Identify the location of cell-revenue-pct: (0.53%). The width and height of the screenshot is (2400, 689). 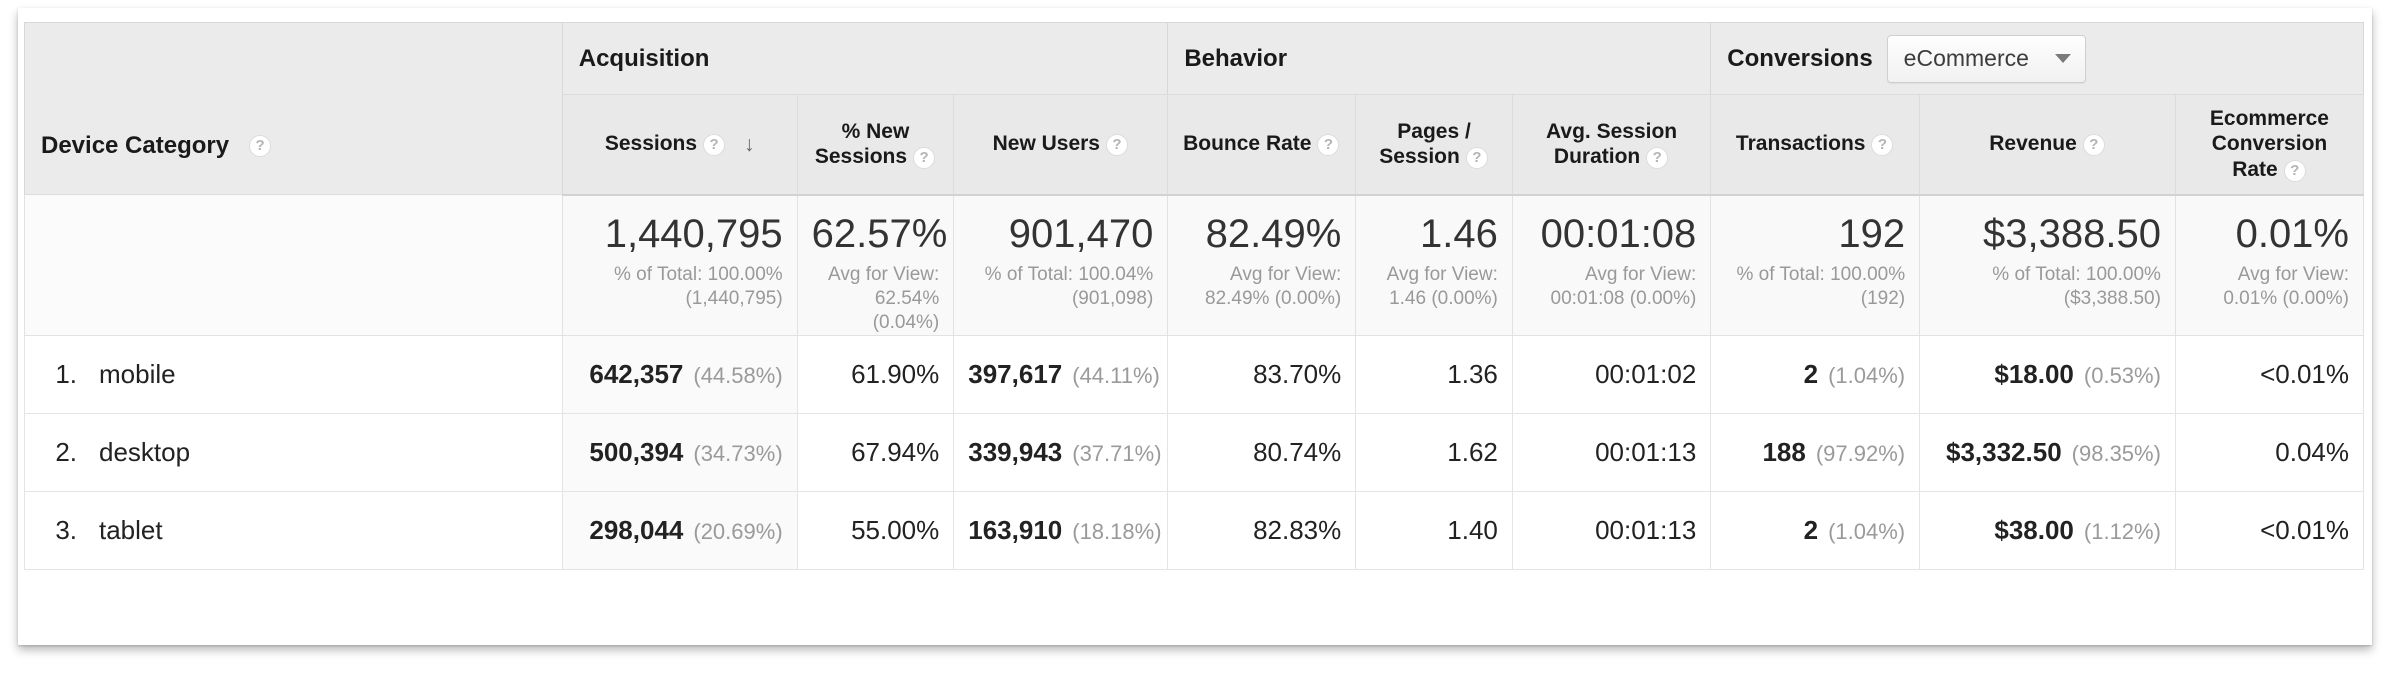
(2122, 376).